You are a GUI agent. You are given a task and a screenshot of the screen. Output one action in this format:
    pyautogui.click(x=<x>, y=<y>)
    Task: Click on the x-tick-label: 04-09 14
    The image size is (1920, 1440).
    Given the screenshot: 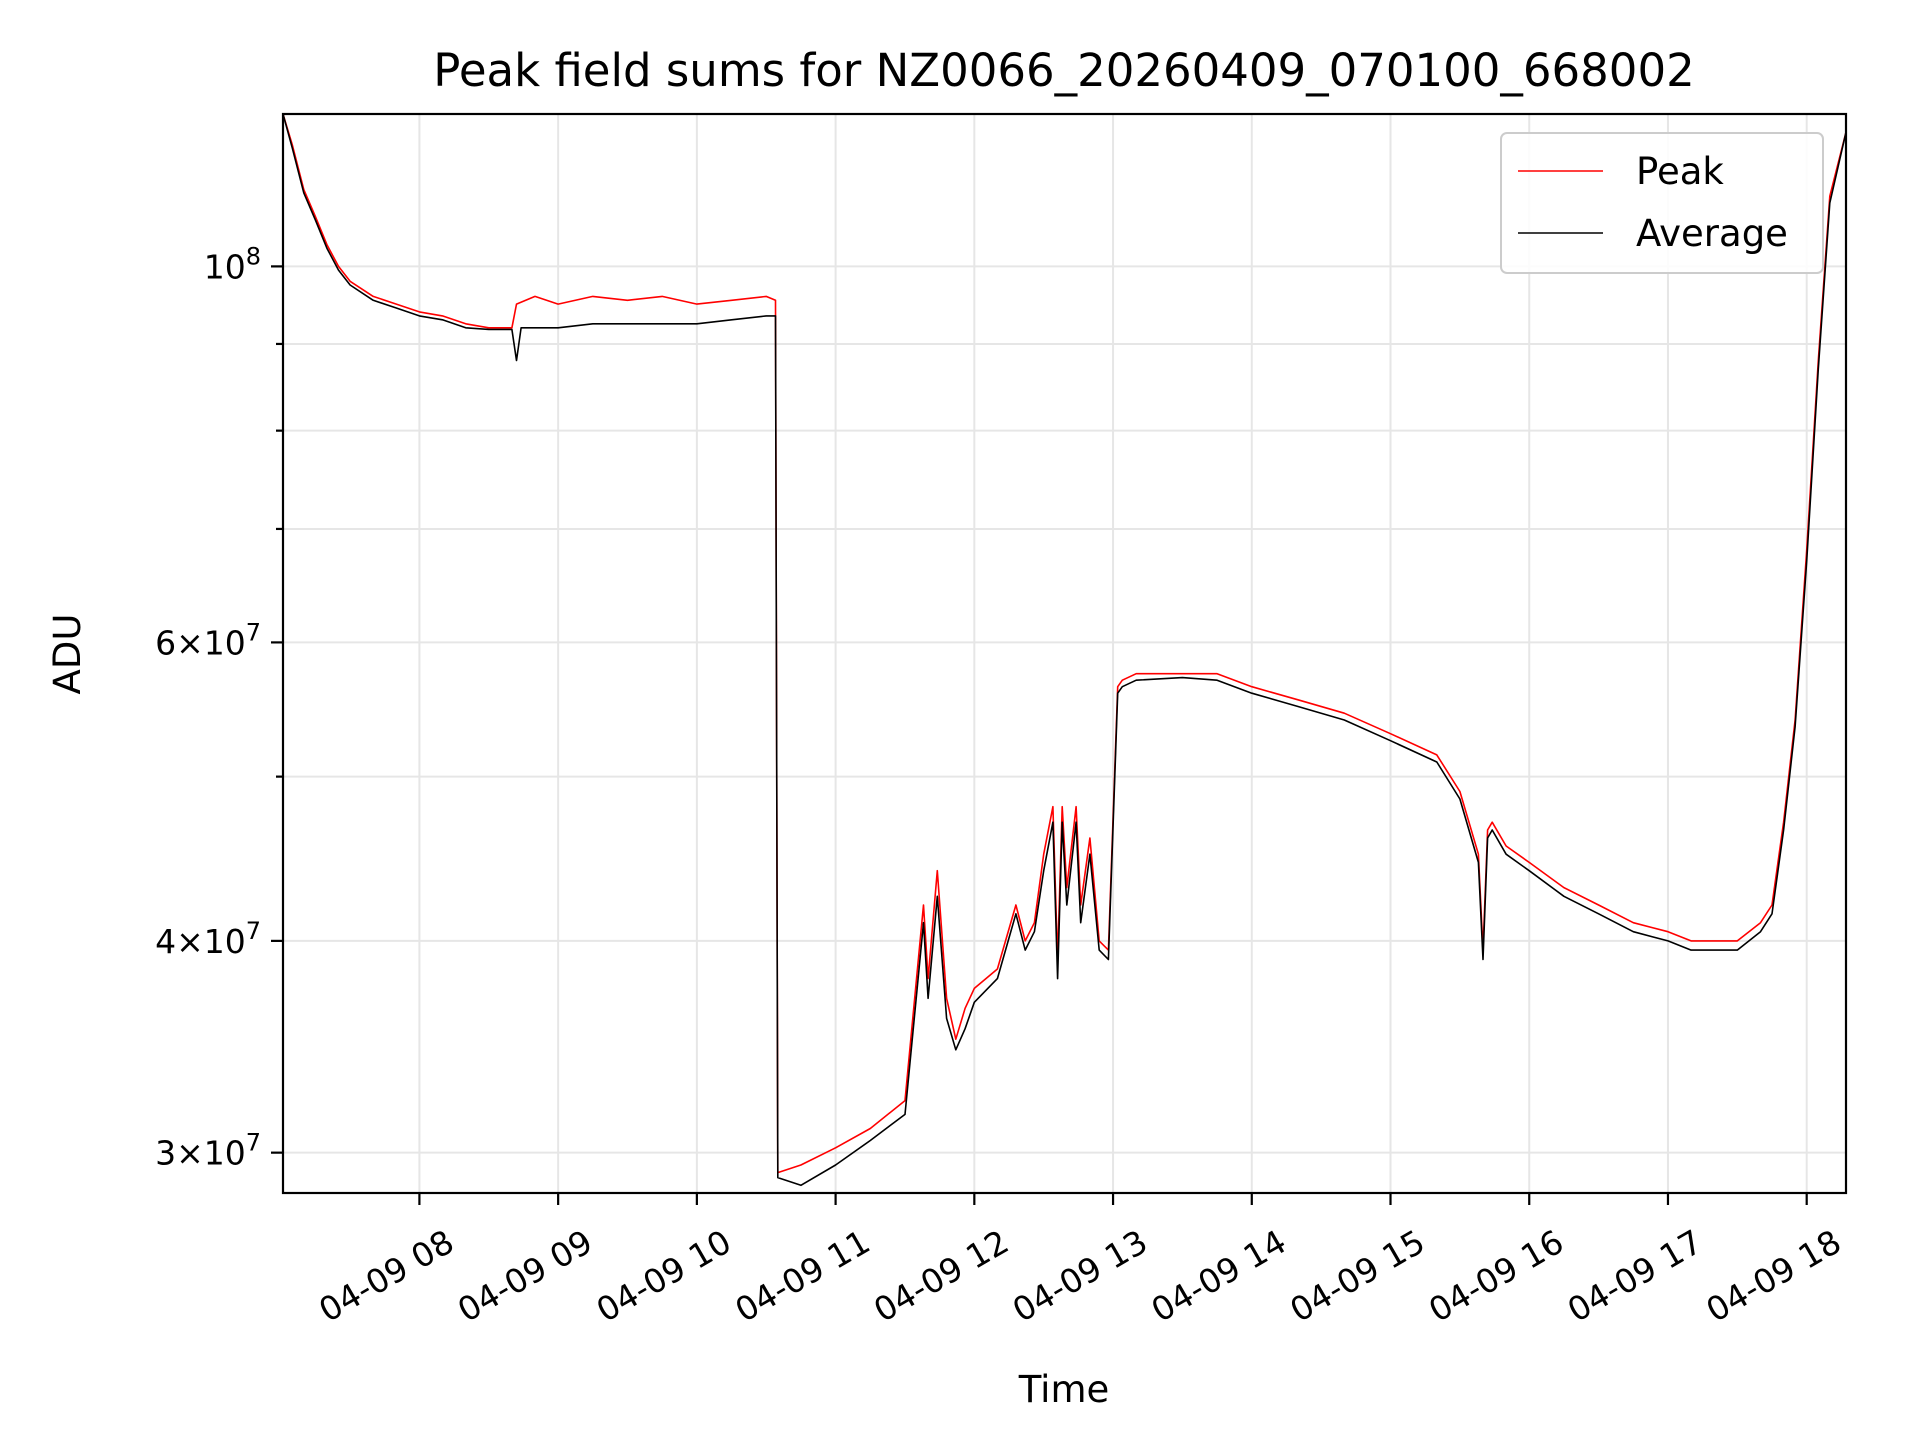 What is the action you would take?
    pyautogui.click(x=1219, y=1276)
    